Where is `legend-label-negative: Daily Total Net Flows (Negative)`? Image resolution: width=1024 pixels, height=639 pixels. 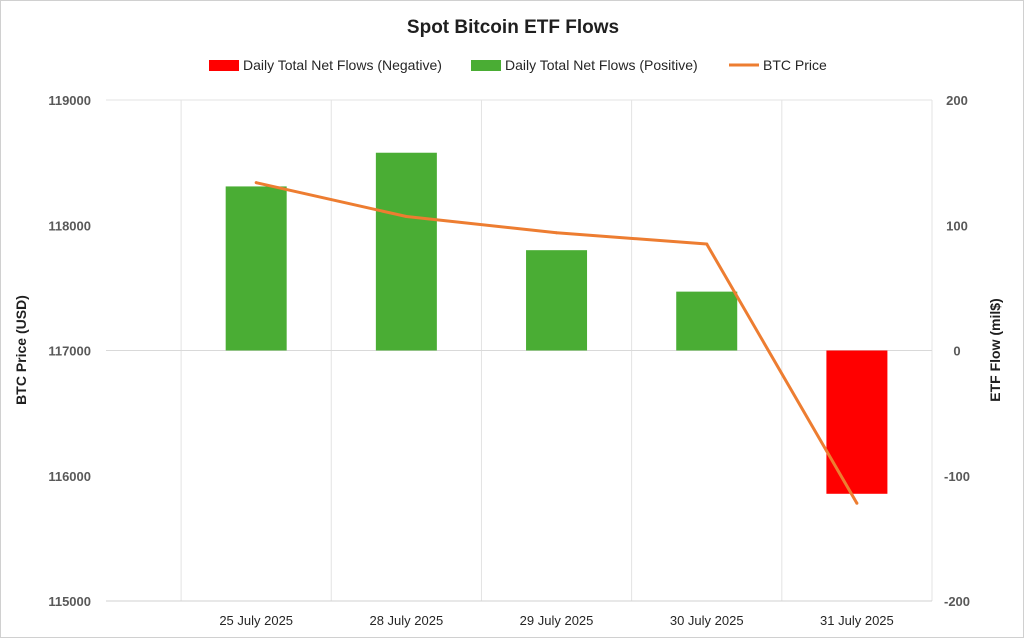
legend-label-negative: Daily Total Net Flows (Negative) is located at coordinates (342, 65).